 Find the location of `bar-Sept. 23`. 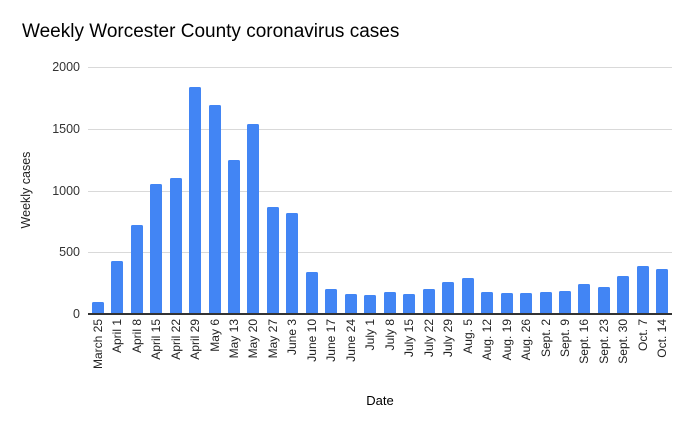

bar-Sept. 23 is located at coordinates (603, 300).